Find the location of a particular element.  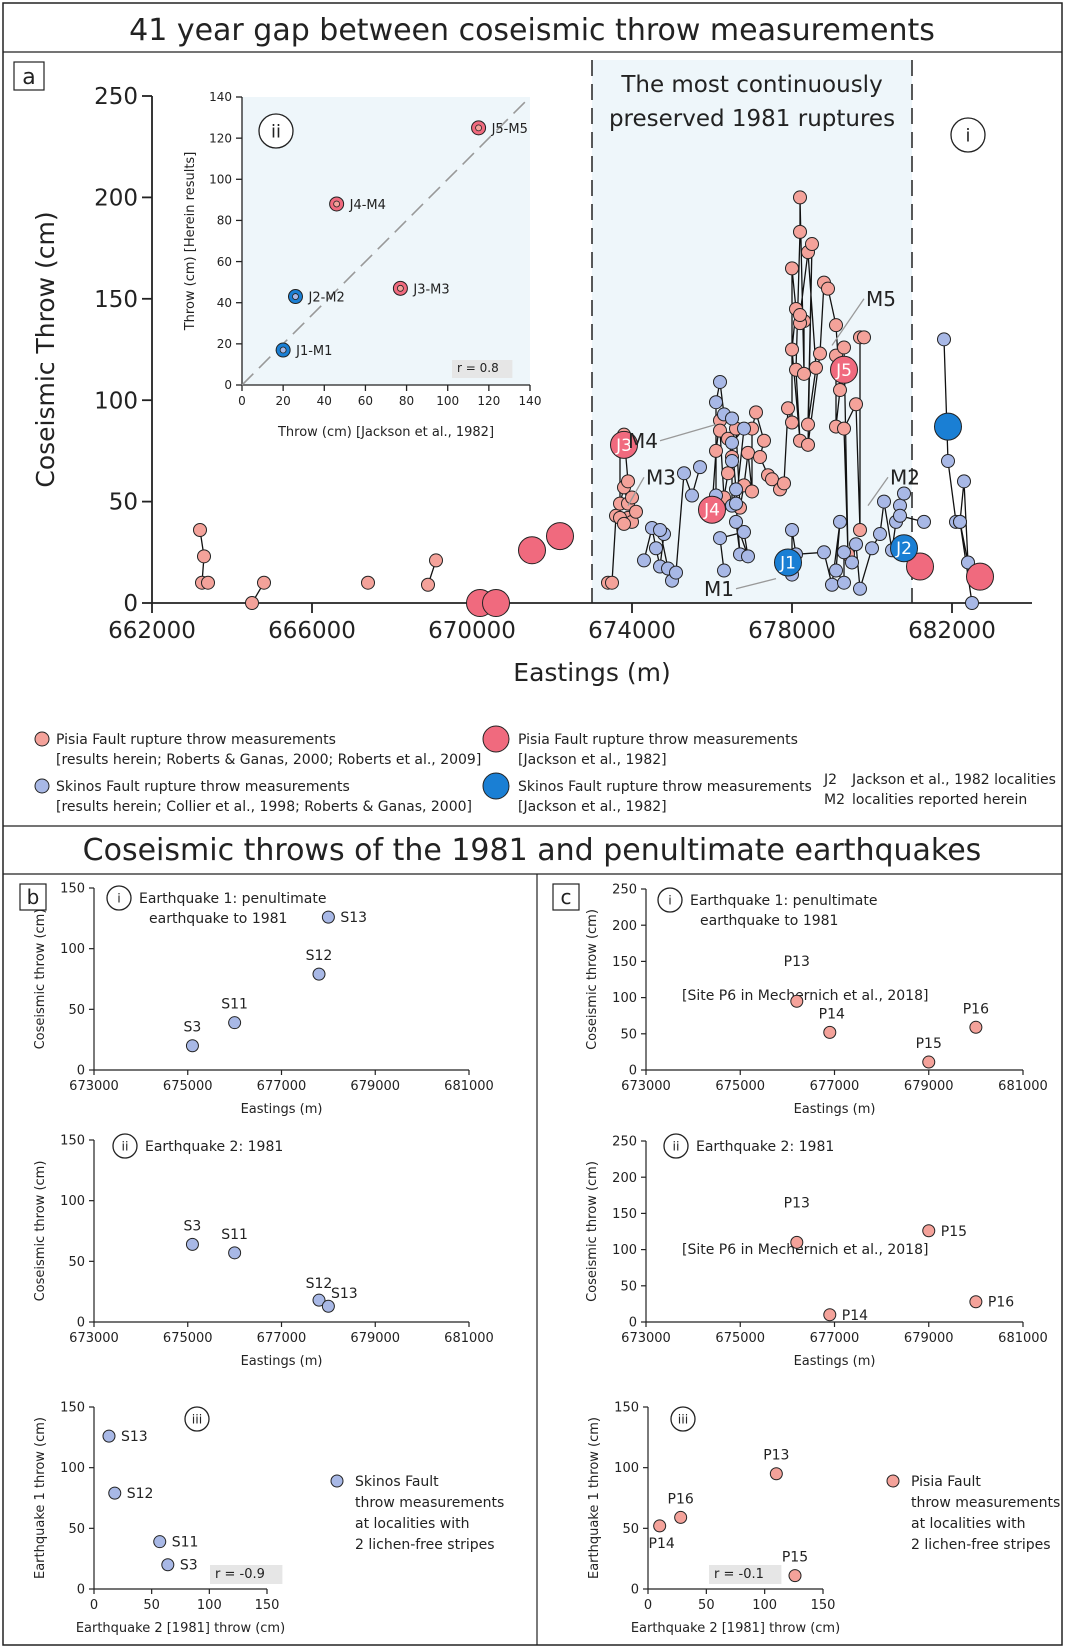

point-label: P16 is located at coordinates (681, 1499).